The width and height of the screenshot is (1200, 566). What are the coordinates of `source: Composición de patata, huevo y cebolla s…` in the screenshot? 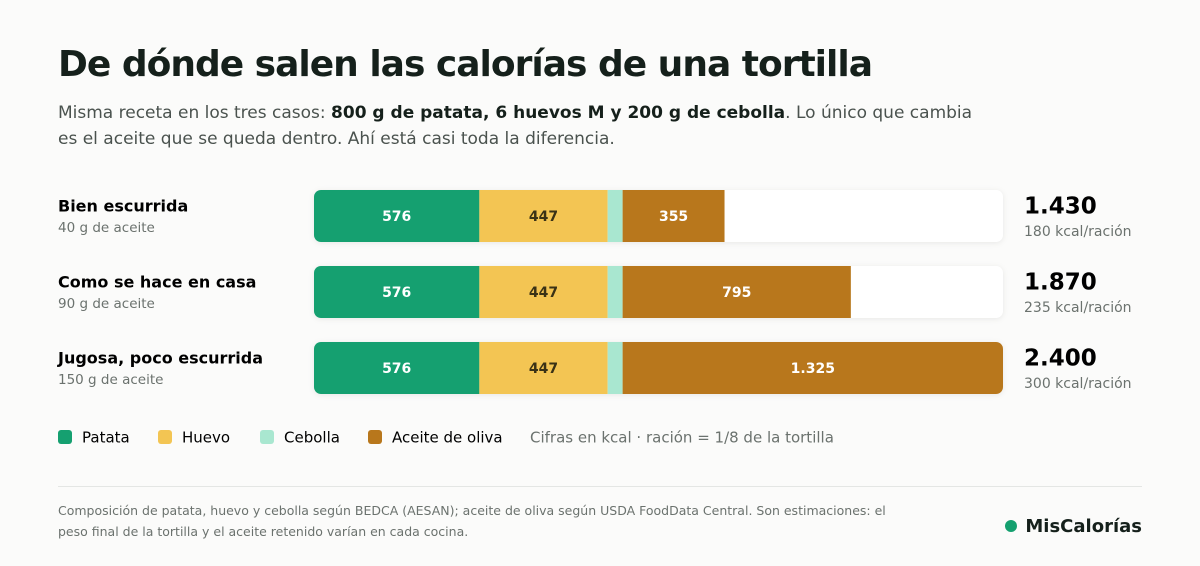 It's located at (472, 521).